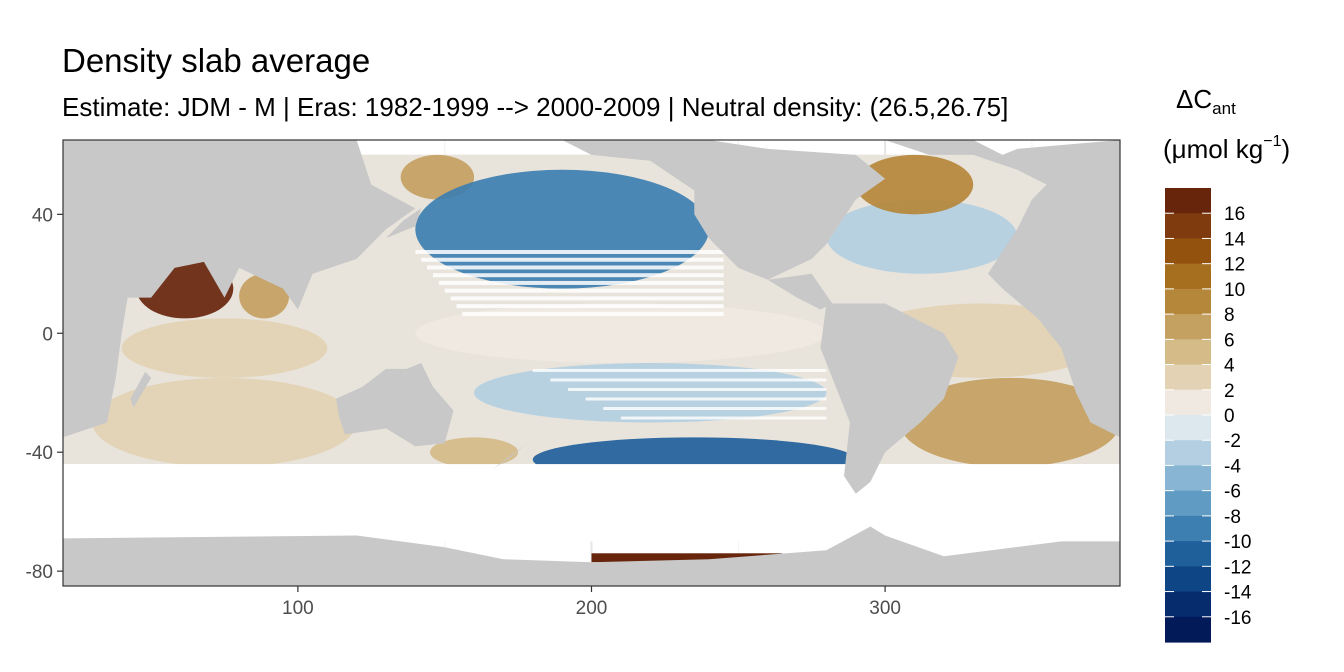  I want to click on legend-symbol: ΔC, so click(1194, 99).